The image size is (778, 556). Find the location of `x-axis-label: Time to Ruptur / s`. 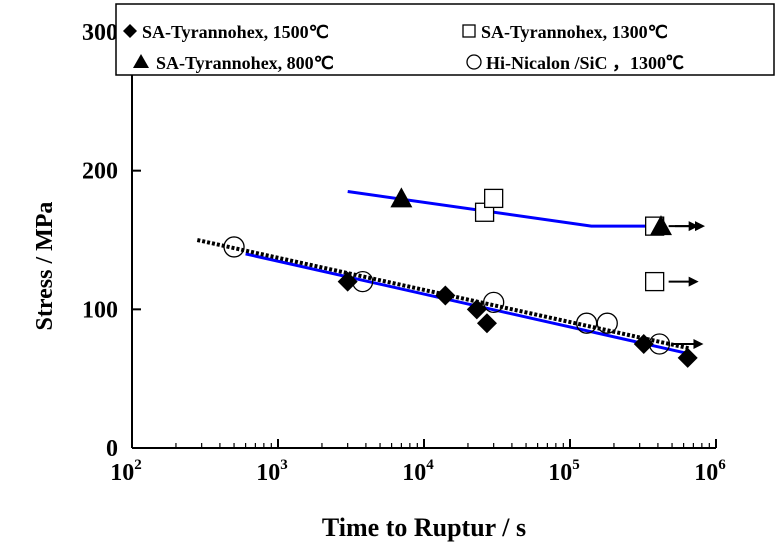

x-axis-label: Time to Ruptur / s is located at coordinates (424, 527).